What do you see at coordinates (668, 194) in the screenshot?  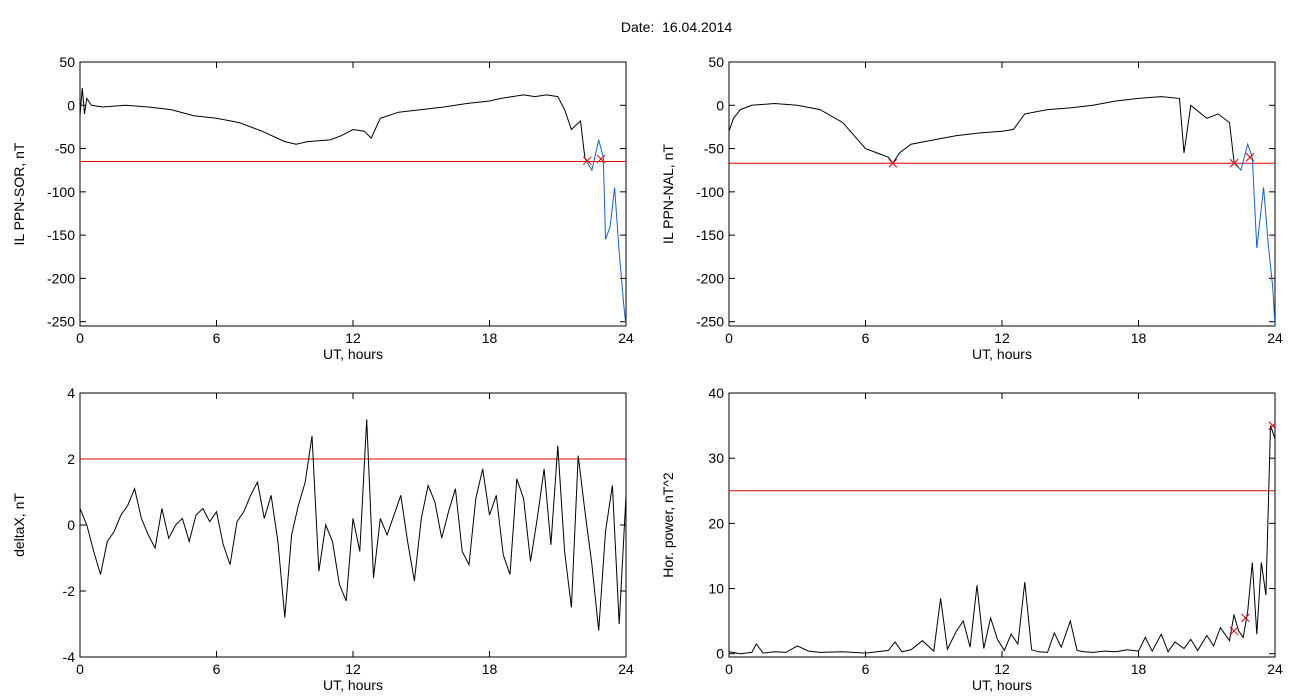 I see `y-axis-label: IL PPN-NAL, nT` at bounding box center [668, 194].